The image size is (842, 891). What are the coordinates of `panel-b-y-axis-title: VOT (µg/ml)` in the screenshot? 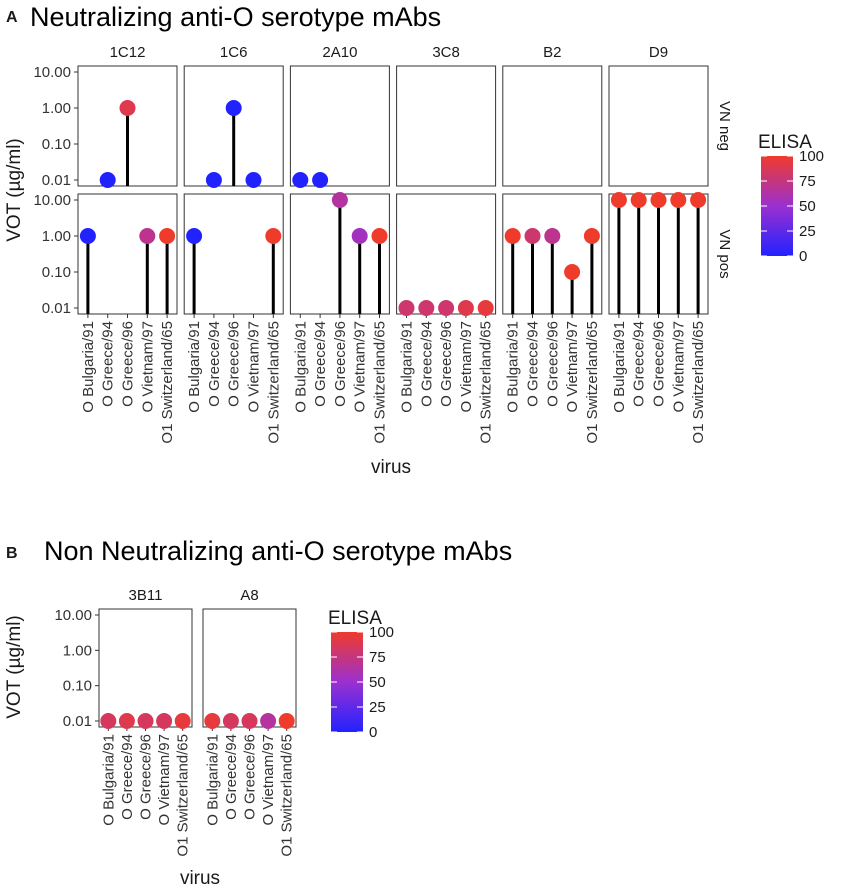 It's located at (14, 667).